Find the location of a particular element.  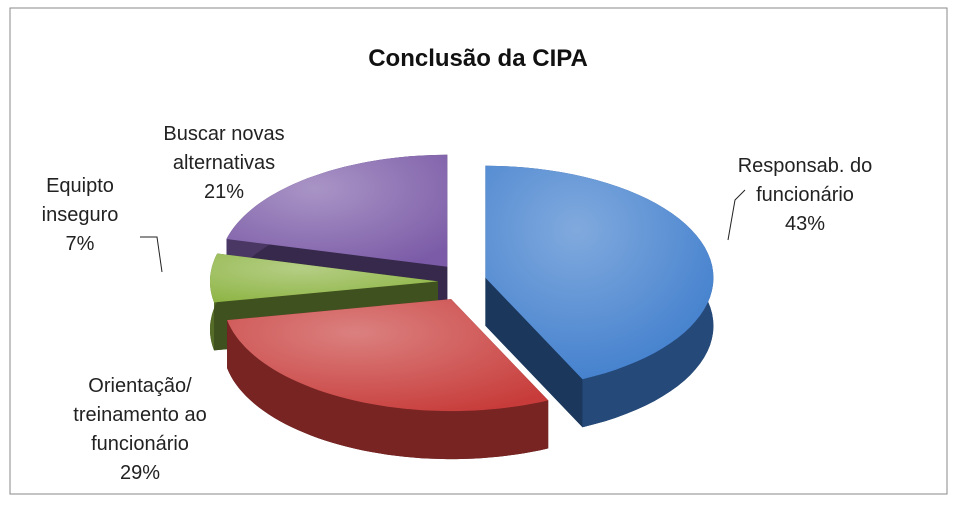

value-label: 7% is located at coordinates (80, 244).